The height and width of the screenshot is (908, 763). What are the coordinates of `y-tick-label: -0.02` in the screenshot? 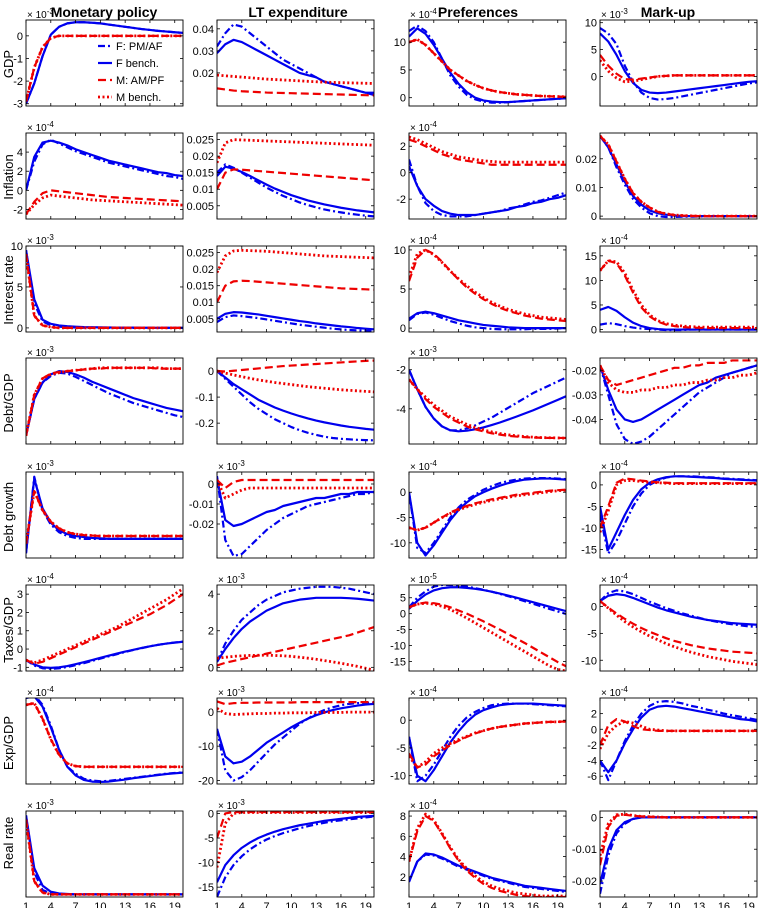 It's located at (584, 882).